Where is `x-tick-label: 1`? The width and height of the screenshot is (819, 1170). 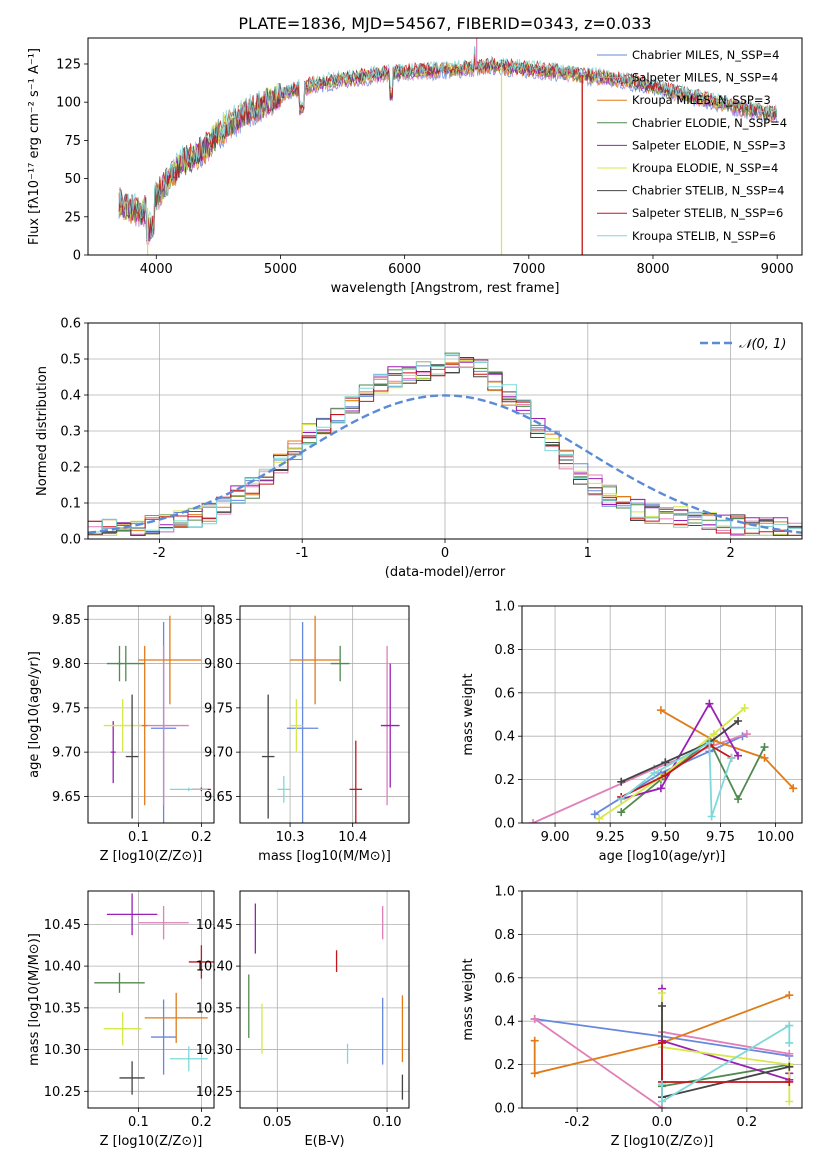 x-tick-label: 1 is located at coordinates (588, 553).